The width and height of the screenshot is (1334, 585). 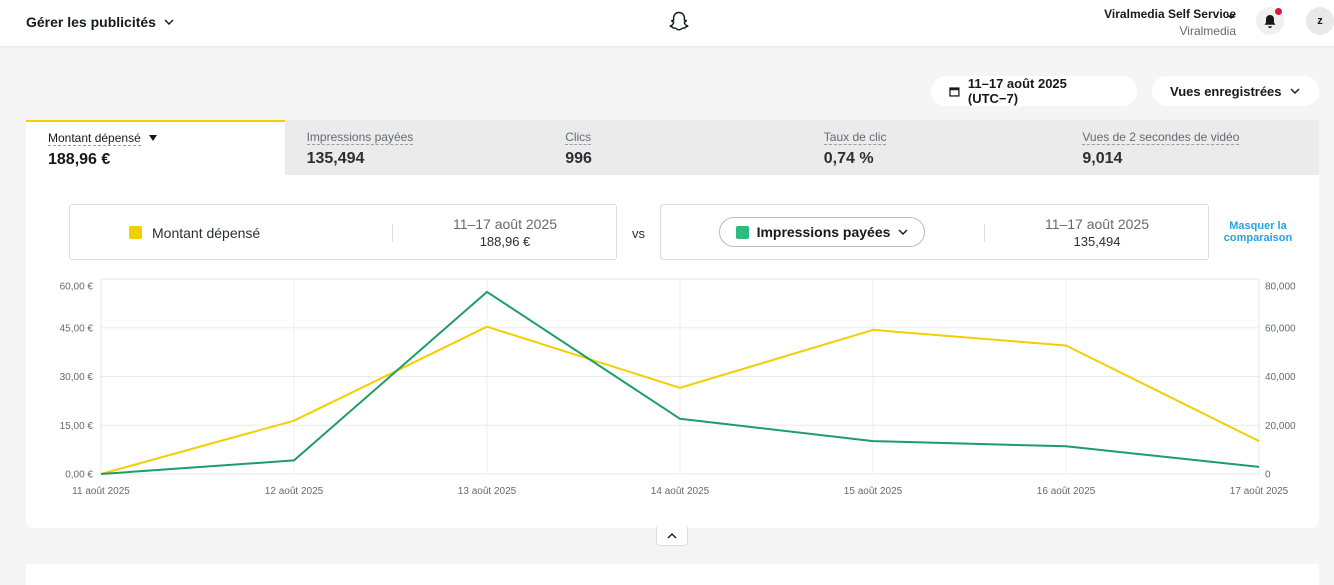 What do you see at coordinates (101, 491) in the screenshot?
I see `x-tick: 11 août 2025` at bounding box center [101, 491].